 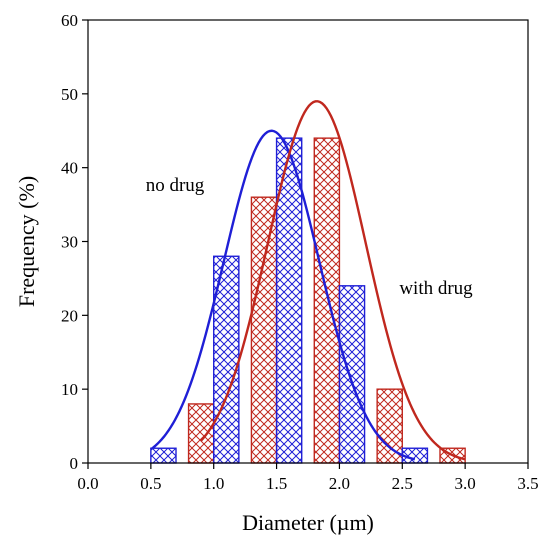 What do you see at coordinates (26, 241) in the screenshot?
I see `y-axis-title: Frequency (%)` at bounding box center [26, 241].